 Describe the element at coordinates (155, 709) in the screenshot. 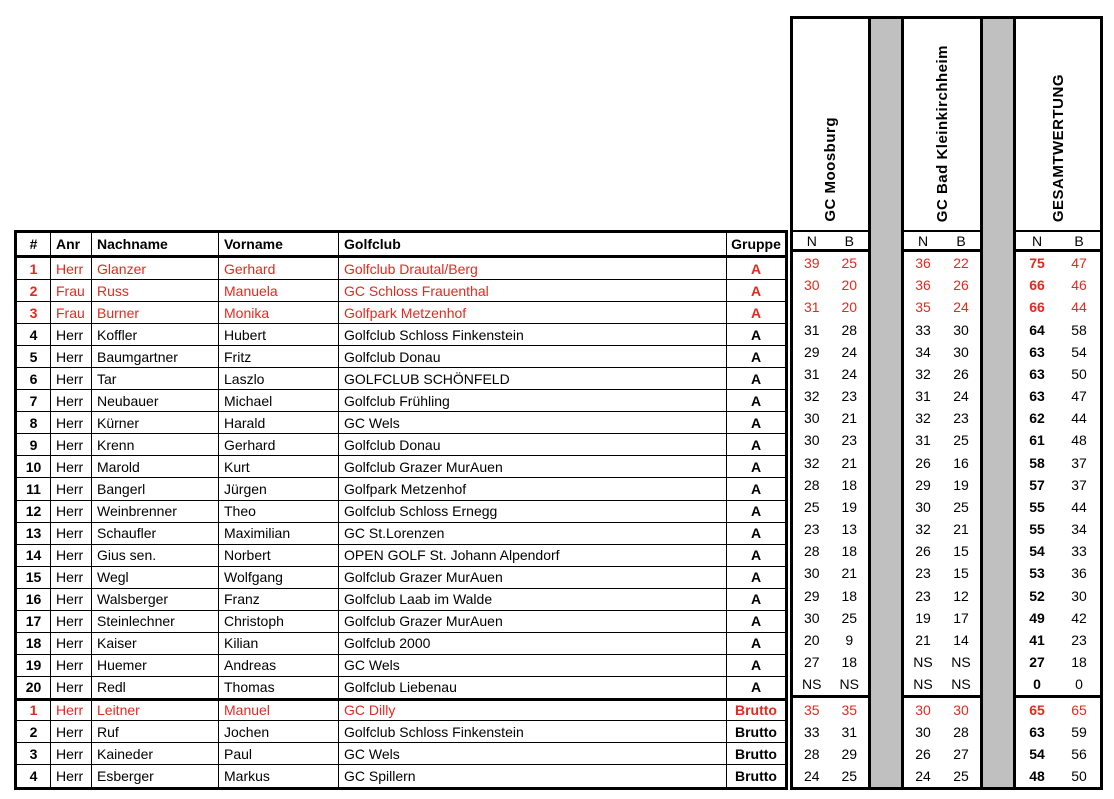

I see `cell-nachname: Leitner` at that location.